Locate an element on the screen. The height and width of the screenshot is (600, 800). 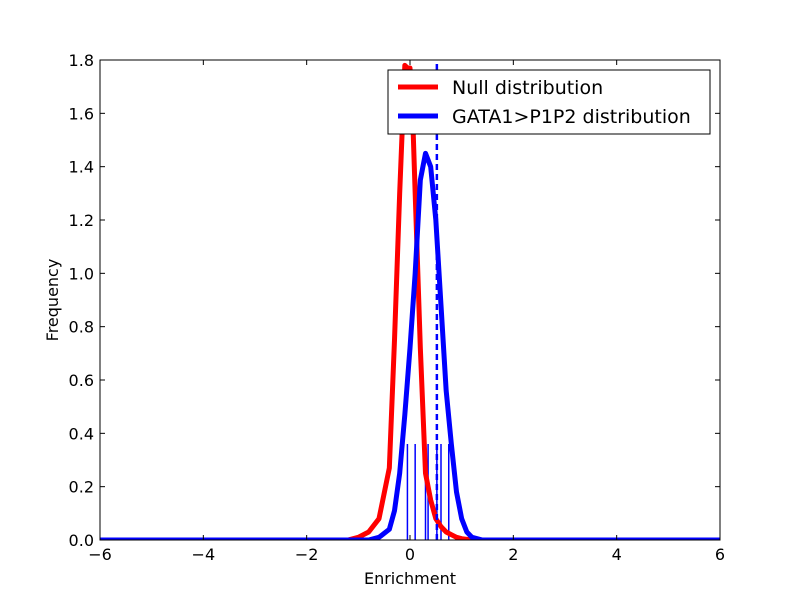
x-tick-label-3: 0 is located at coordinates (410, 554).